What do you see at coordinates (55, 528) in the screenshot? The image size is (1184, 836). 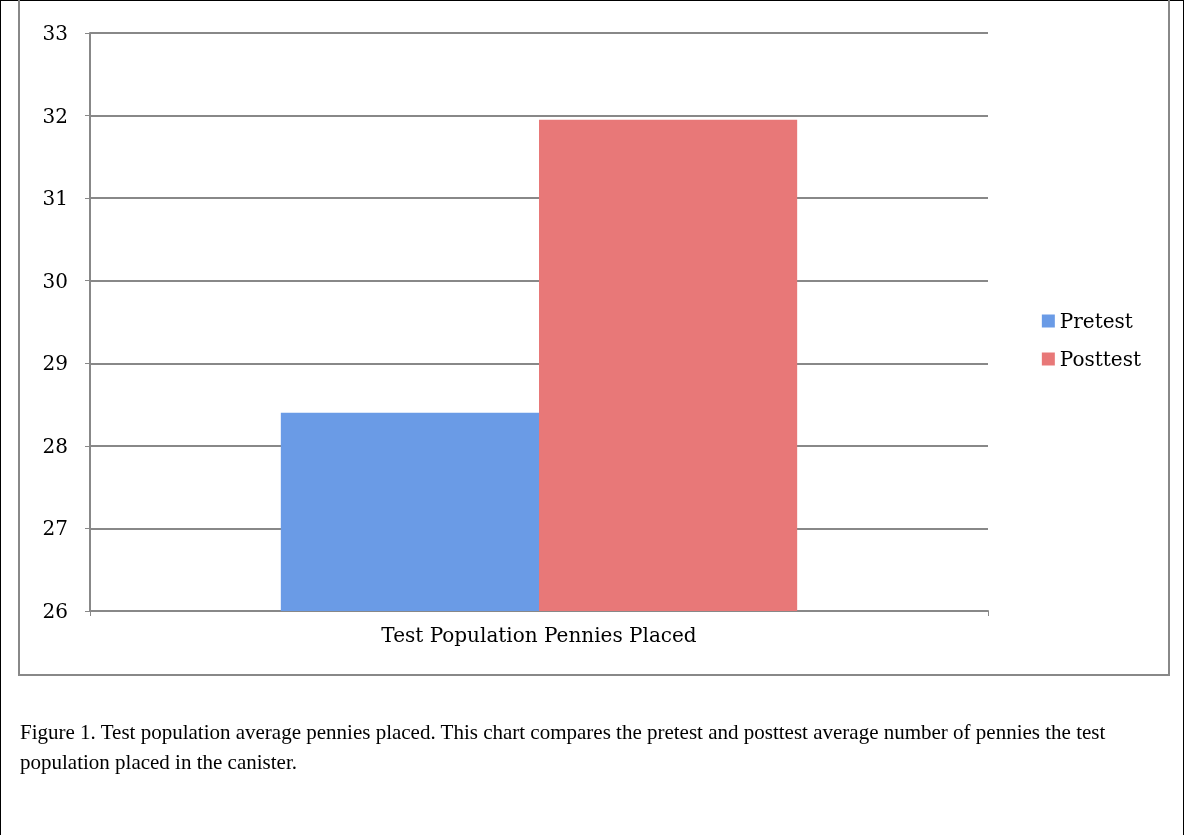 I see `y-tick-label: 27` at bounding box center [55, 528].